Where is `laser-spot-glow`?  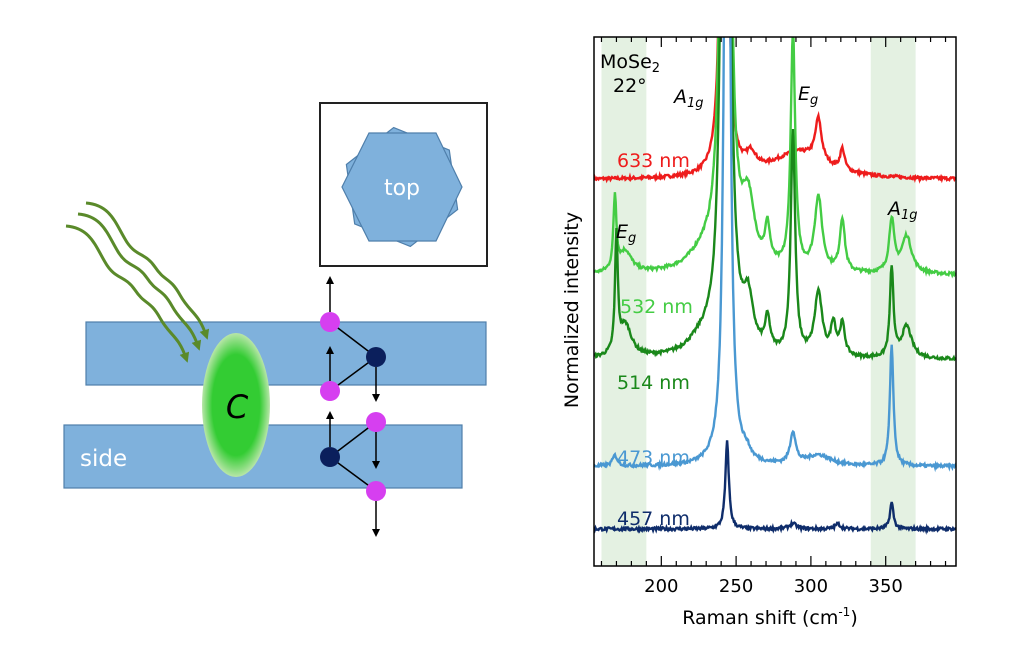
laser-spot-glow is located at coordinates (236, 405).